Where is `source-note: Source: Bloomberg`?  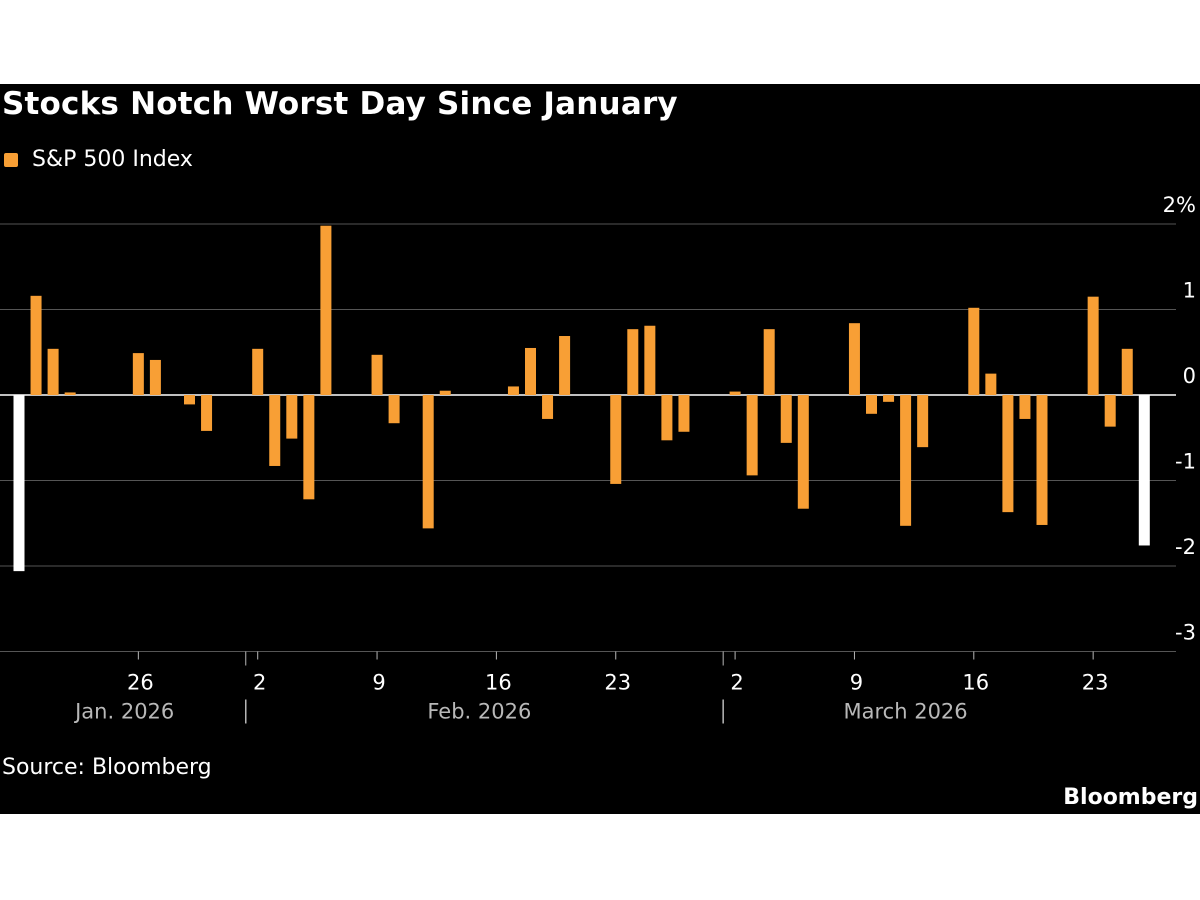 source-note: Source: Bloomberg is located at coordinates (107, 767).